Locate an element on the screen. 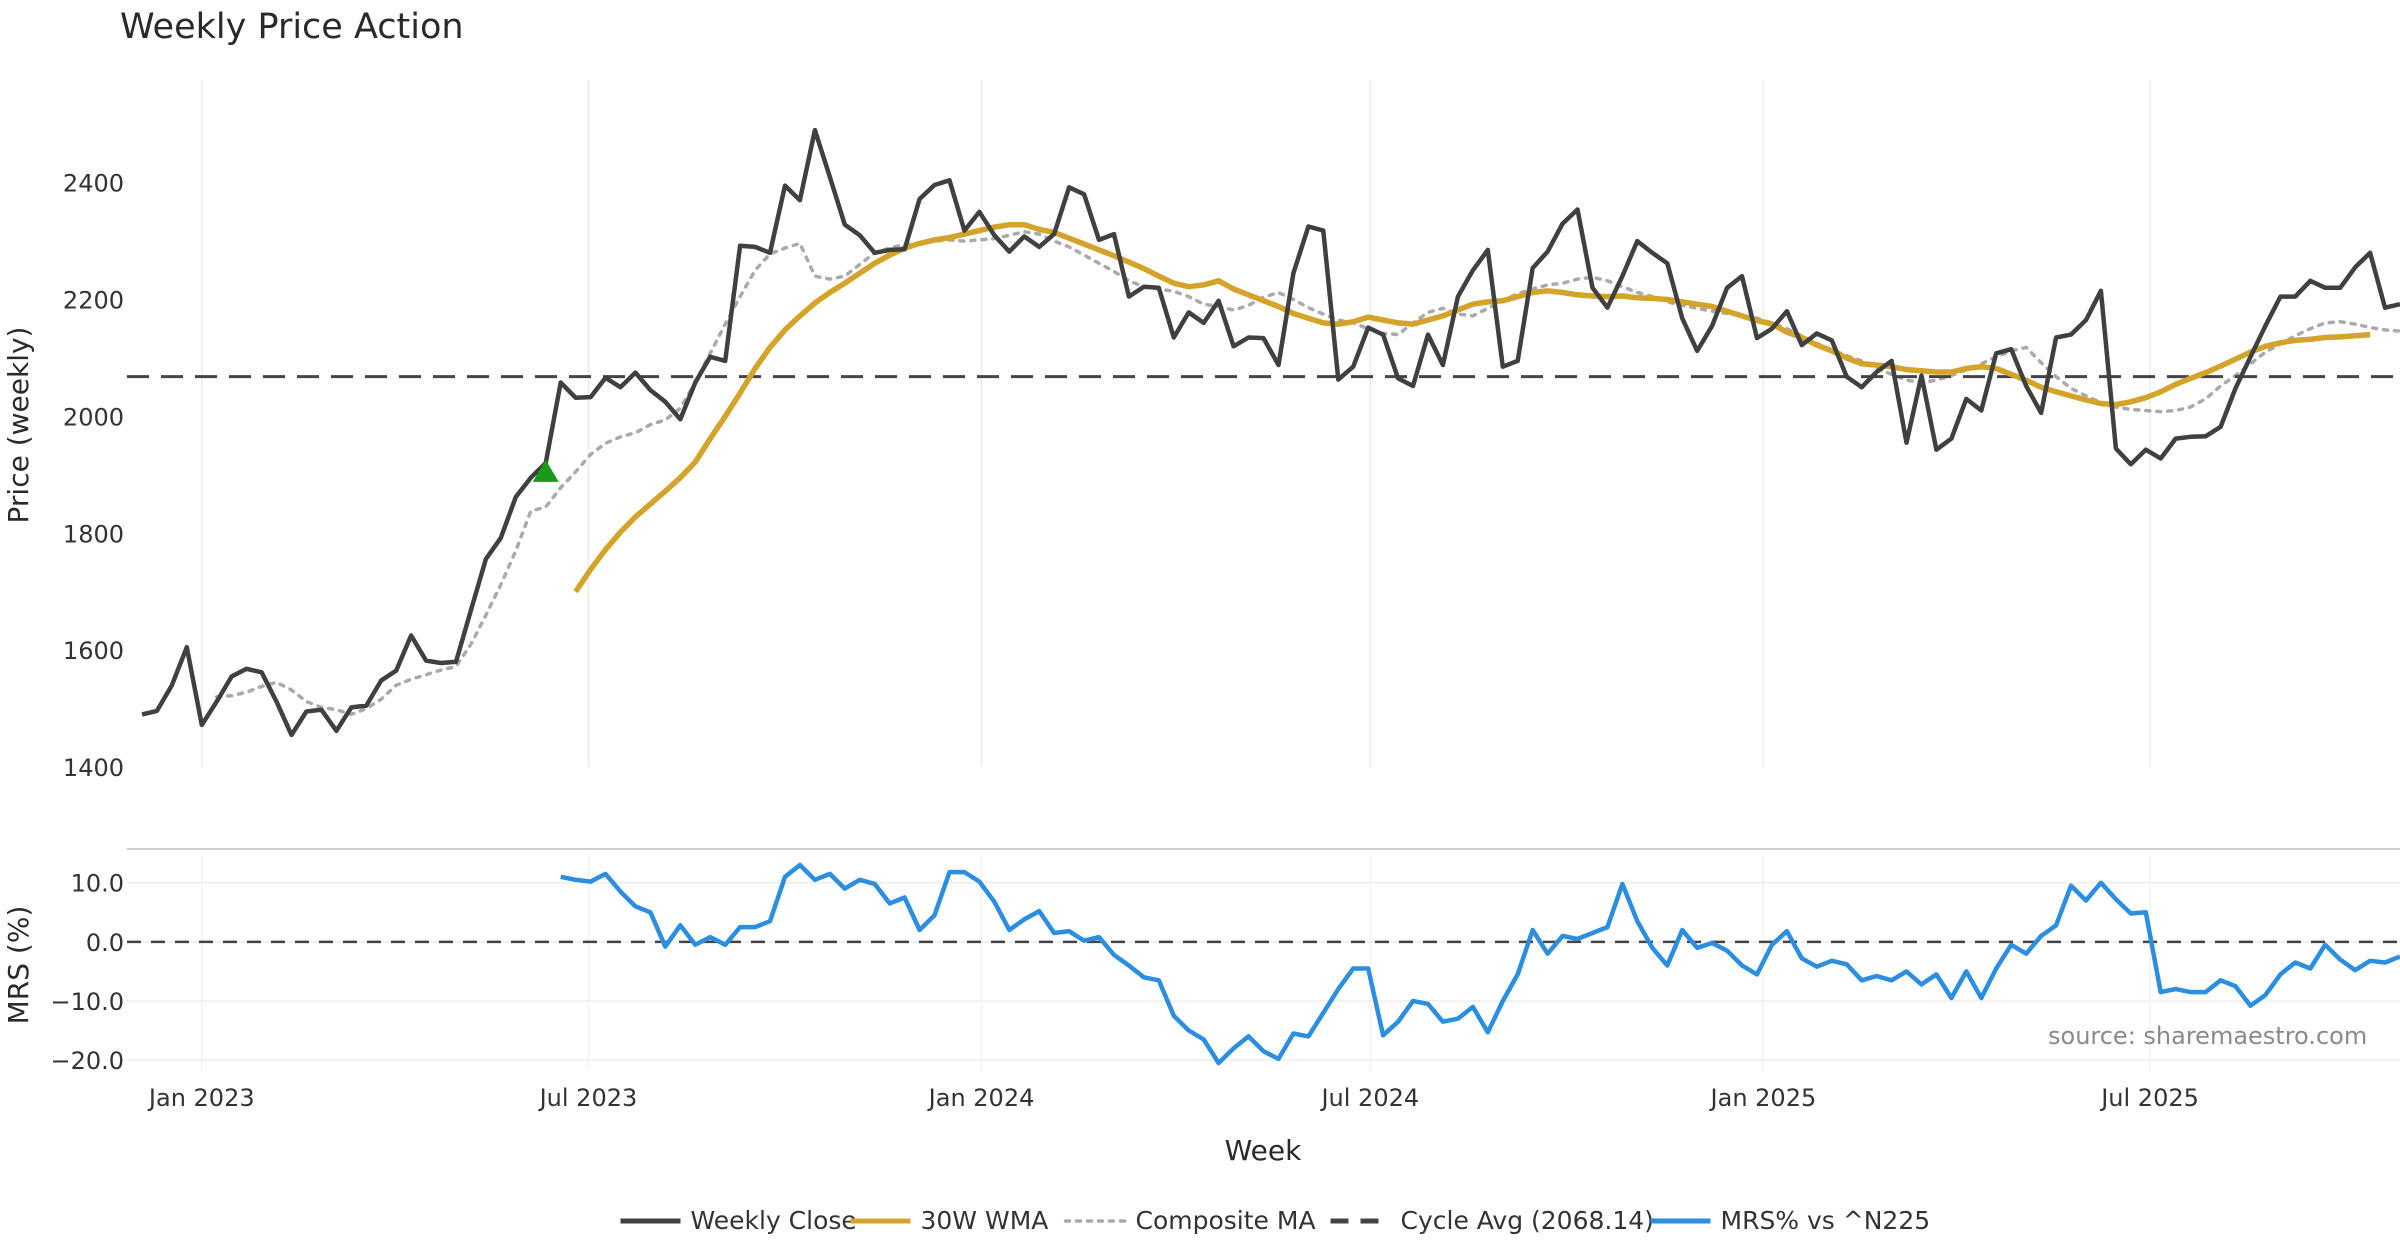  source-annotation: source: sharemaestro.com is located at coordinates (2207, 1036).